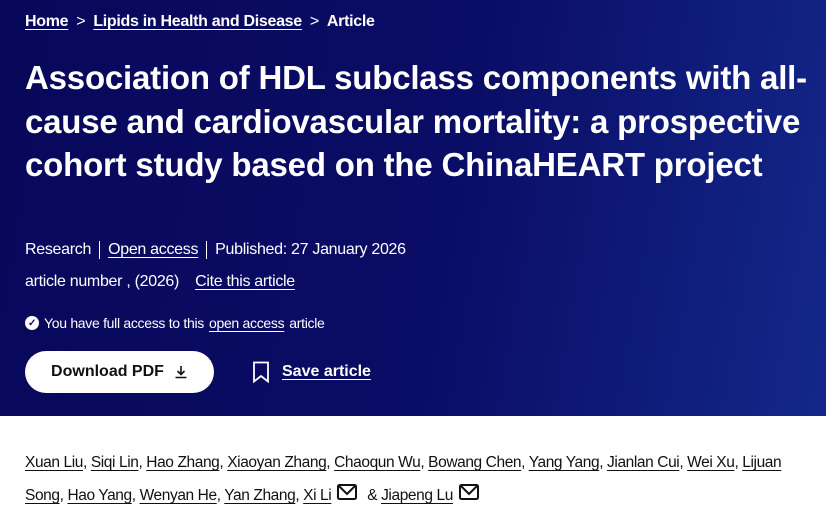 The width and height of the screenshot is (826, 525). What do you see at coordinates (261, 372) in the screenshot?
I see `bookmark-icon` at bounding box center [261, 372].